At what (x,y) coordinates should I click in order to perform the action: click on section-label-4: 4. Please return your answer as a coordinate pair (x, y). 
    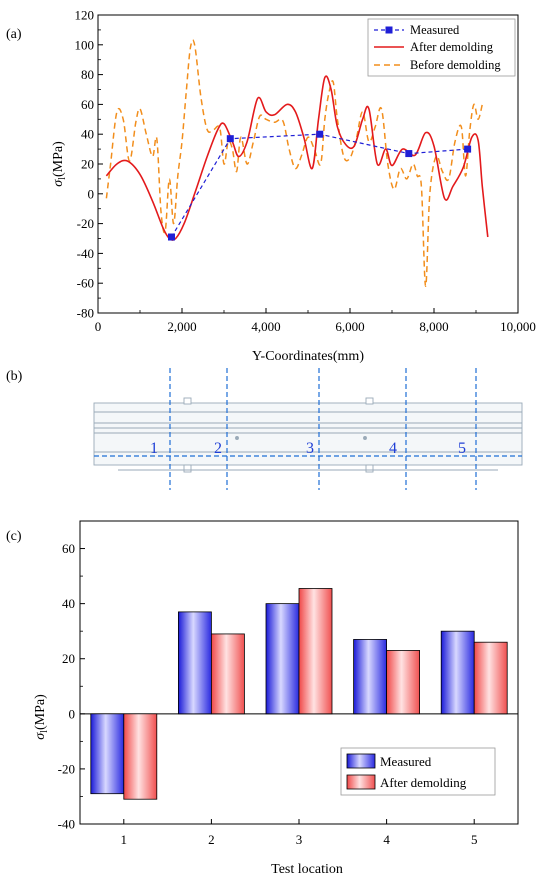
    Looking at the image, I should click on (393, 448).